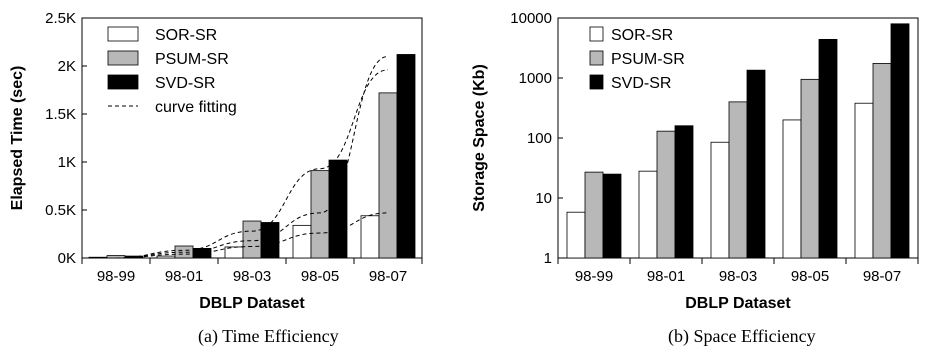  What do you see at coordinates (60, 18) in the screenshot?
I see `y-tick-label: 2.5K` at bounding box center [60, 18].